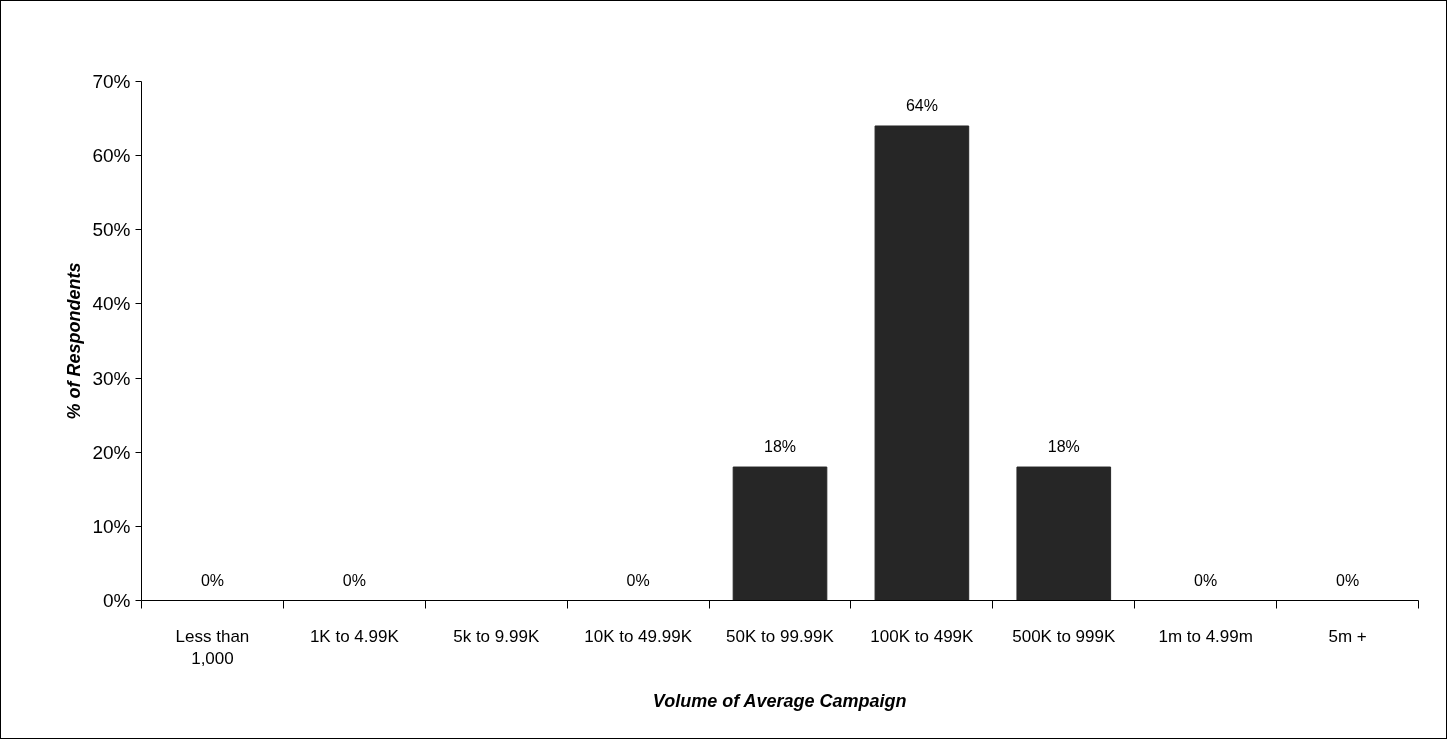  I want to click on x-tick-label: 50K to 99.99K, so click(780, 636).